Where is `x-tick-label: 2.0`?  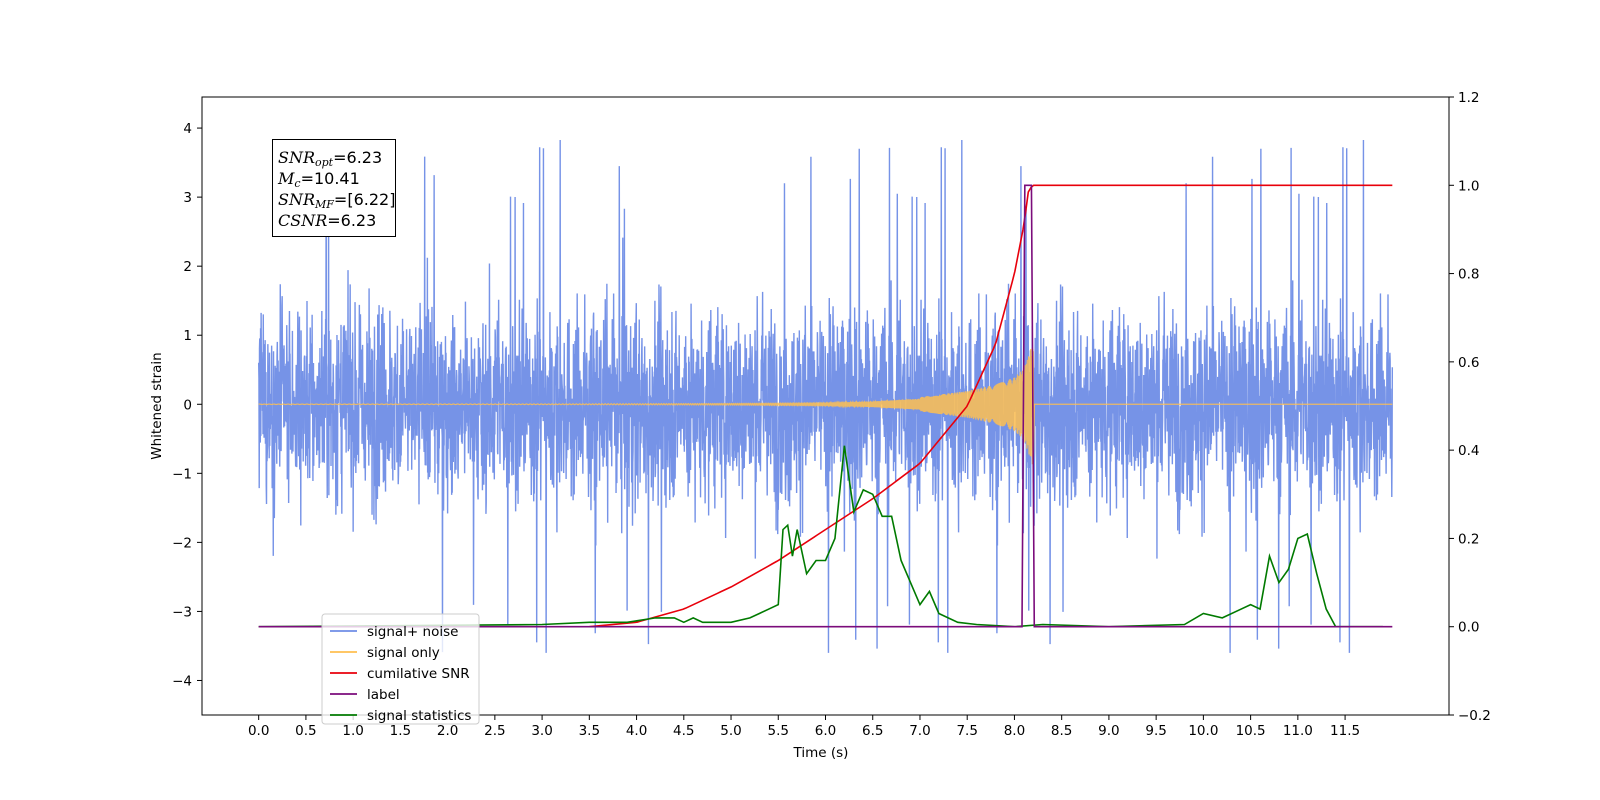 x-tick-label: 2.0 is located at coordinates (447, 731).